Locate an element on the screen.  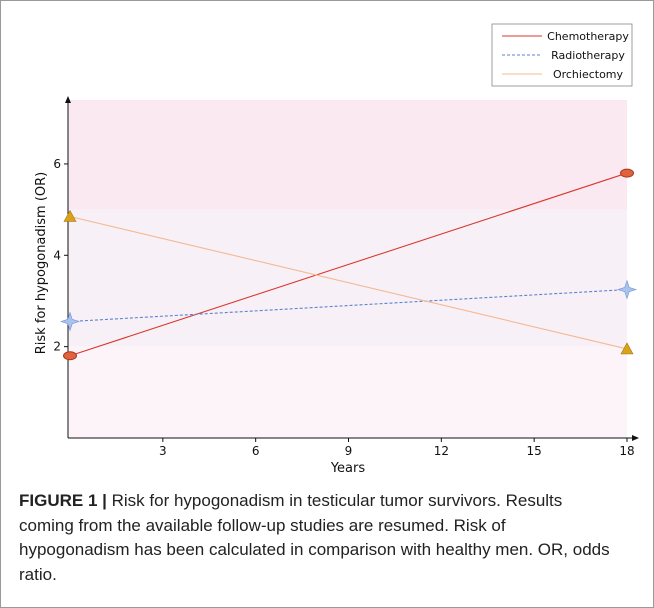
series-line-radiotherapy is located at coordinates (348, 306).